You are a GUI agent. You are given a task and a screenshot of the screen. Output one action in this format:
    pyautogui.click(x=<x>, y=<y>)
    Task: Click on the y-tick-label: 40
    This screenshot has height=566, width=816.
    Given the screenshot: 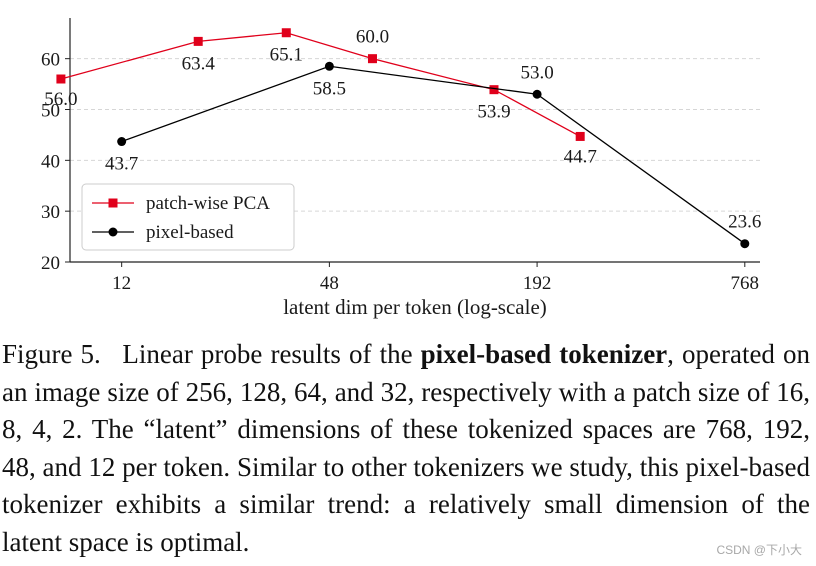 What is the action you would take?
    pyautogui.click(x=50, y=161)
    